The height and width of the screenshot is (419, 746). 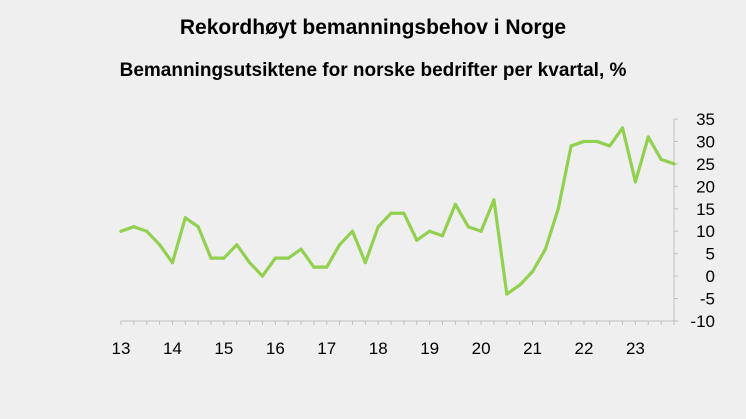 I want to click on y-tick-label: 20, so click(x=705, y=186).